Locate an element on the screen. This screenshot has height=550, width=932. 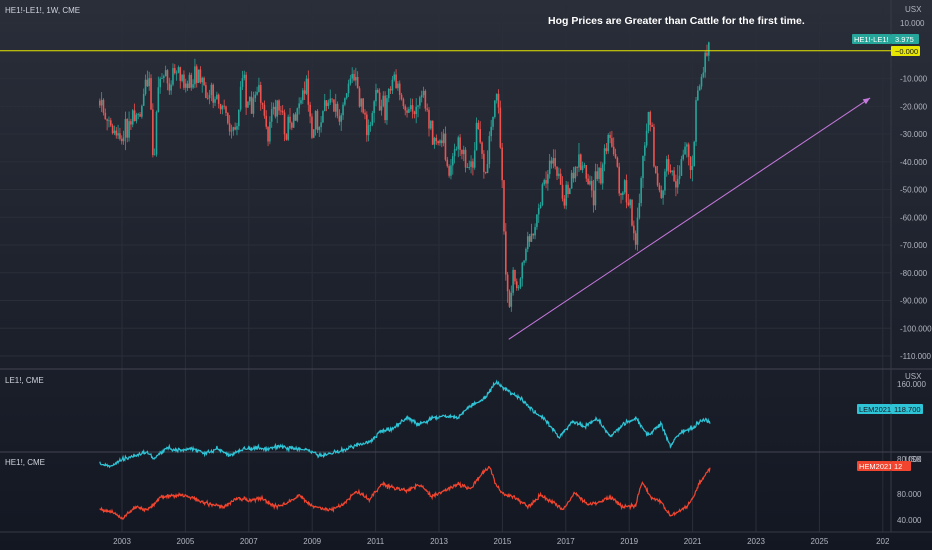
y-tick-label: 40.000 is located at coordinates (909, 520).